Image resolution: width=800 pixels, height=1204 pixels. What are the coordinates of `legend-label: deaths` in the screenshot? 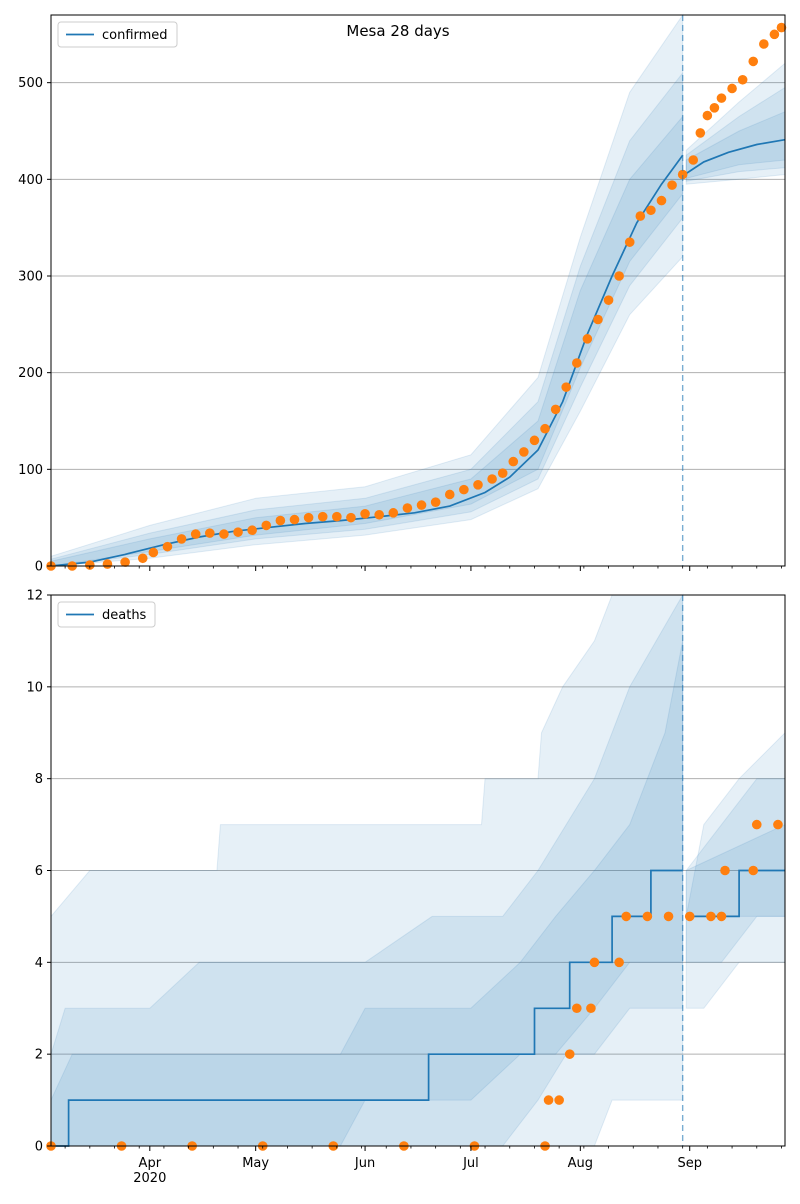 It's located at (124, 615).